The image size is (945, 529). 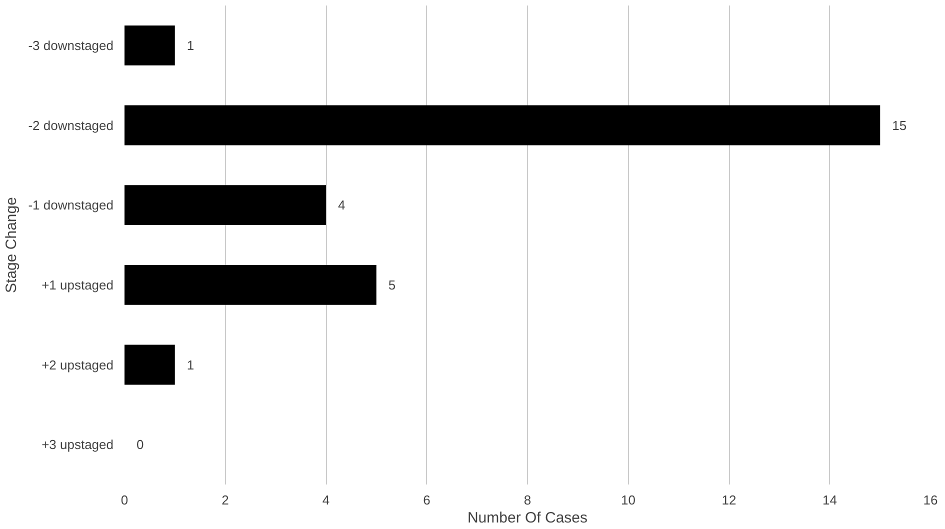 I want to click on y-tick-label: +1 upstaged, so click(x=78, y=284).